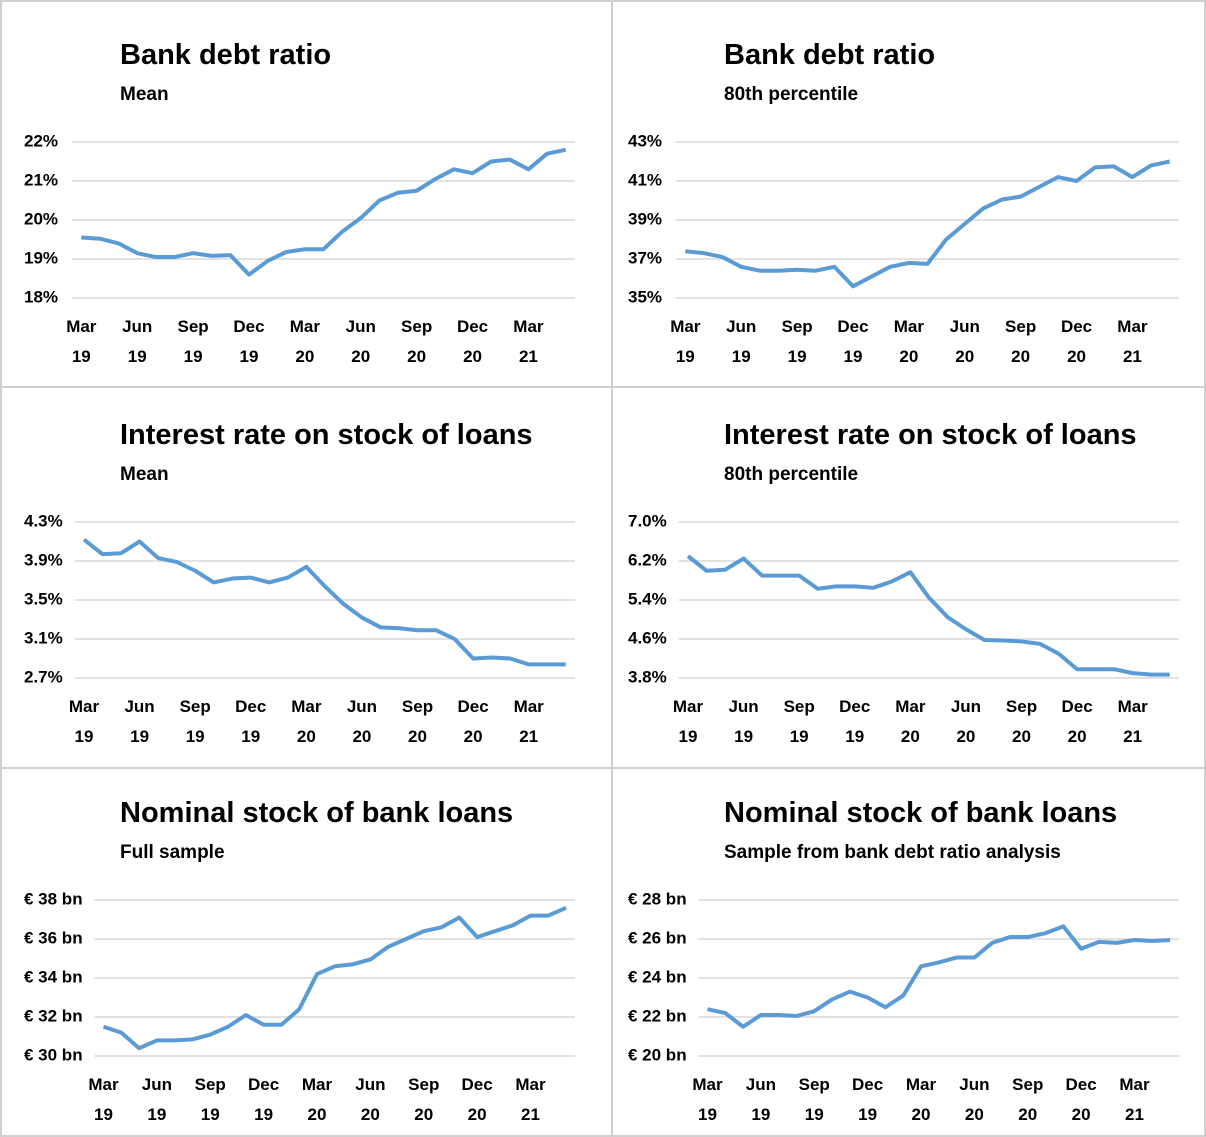 This screenshot has height=1137, width=1206. Describe the element at coordinates (657, 976) in the screenshot. I see `y-tick-label: € 24 bn` at that location.